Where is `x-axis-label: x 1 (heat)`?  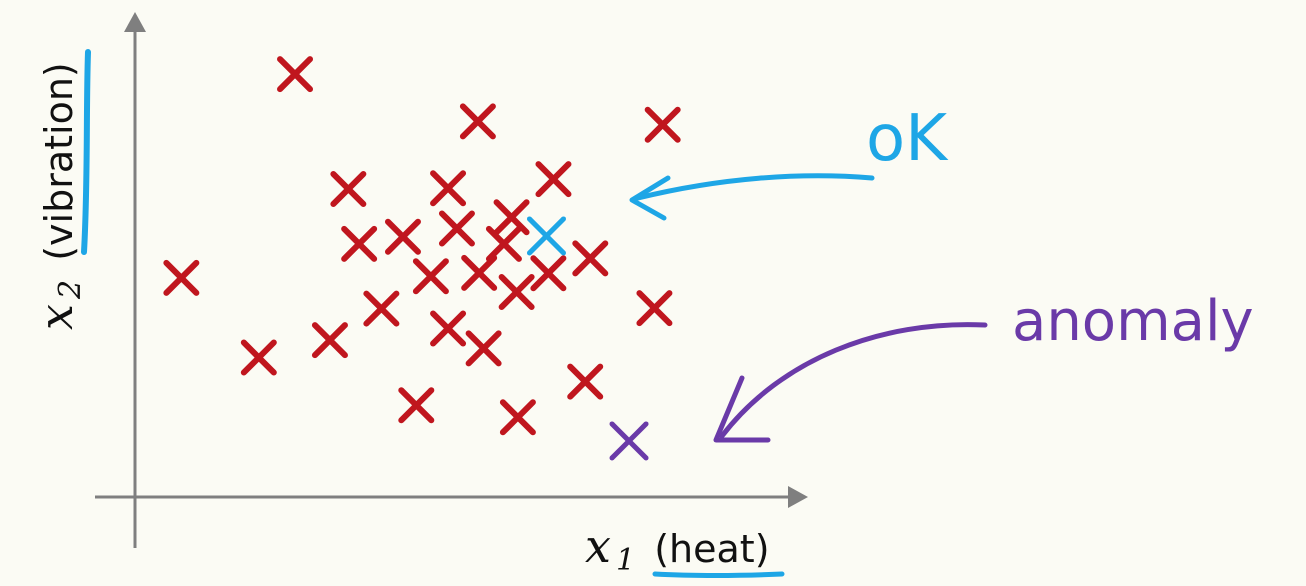
x-axis-label: x 1 (heat) is located at coordinates (677, 548).